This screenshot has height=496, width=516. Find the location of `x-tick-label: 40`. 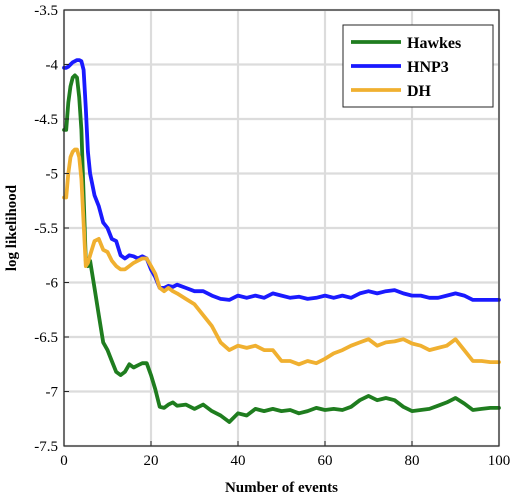

x-tick-label: 40 is located at coordinates (238, 461).